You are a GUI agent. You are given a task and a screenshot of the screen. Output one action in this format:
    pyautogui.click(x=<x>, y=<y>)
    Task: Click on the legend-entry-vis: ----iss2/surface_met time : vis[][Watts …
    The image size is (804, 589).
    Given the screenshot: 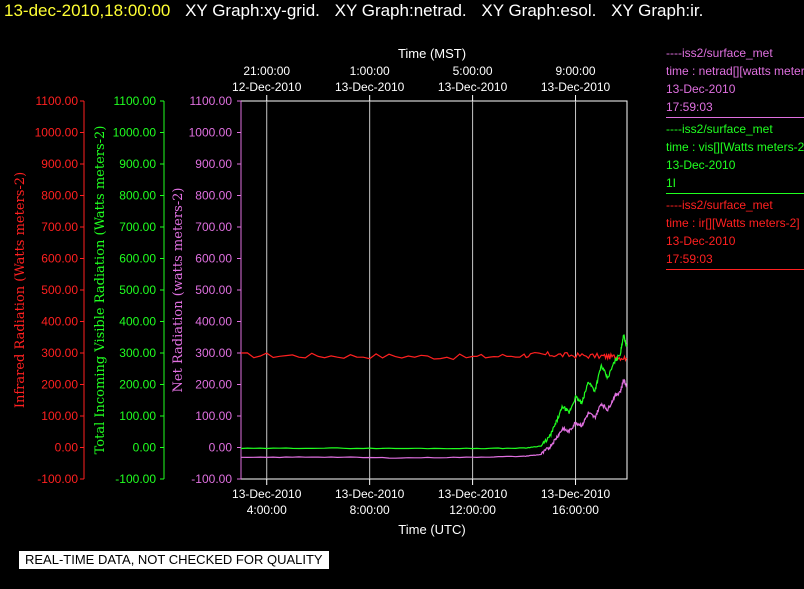 What is the action you would take?
    pyautogui.click(x=735, y=157)
    